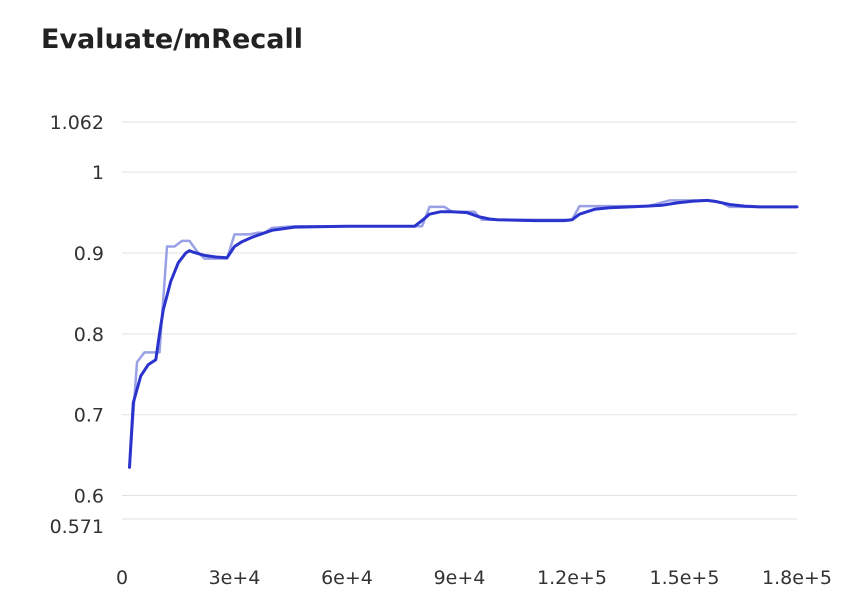 Image resolution: width=858 pixels, height=604 pixels. What do you see at coordinates (77, 527) in the screenshot?
I see `y-tick-label: 0.571` at bounding box center [77, 527].